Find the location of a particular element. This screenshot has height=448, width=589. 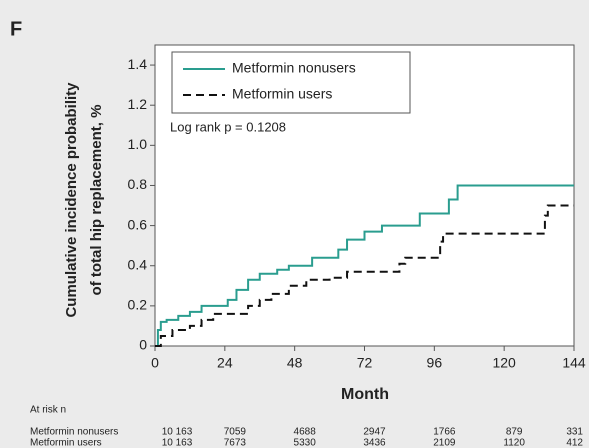

legend-label: Metformin users is located at coordinates (282, 94).